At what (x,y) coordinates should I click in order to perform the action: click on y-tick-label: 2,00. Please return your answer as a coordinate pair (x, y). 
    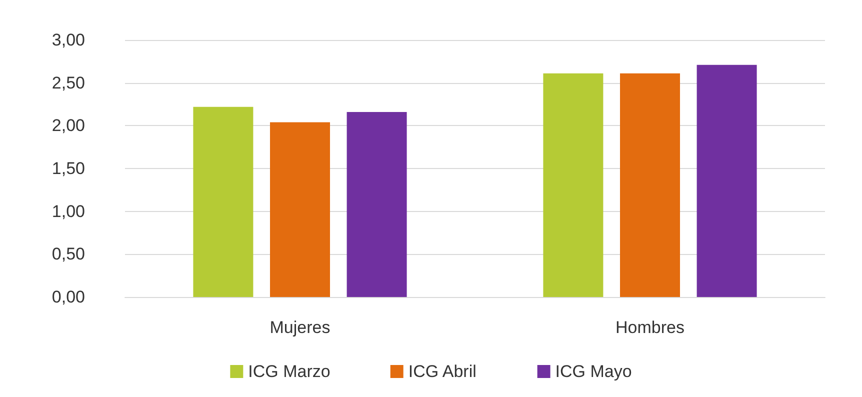
    Looking at the image, I should click on (68, 126).